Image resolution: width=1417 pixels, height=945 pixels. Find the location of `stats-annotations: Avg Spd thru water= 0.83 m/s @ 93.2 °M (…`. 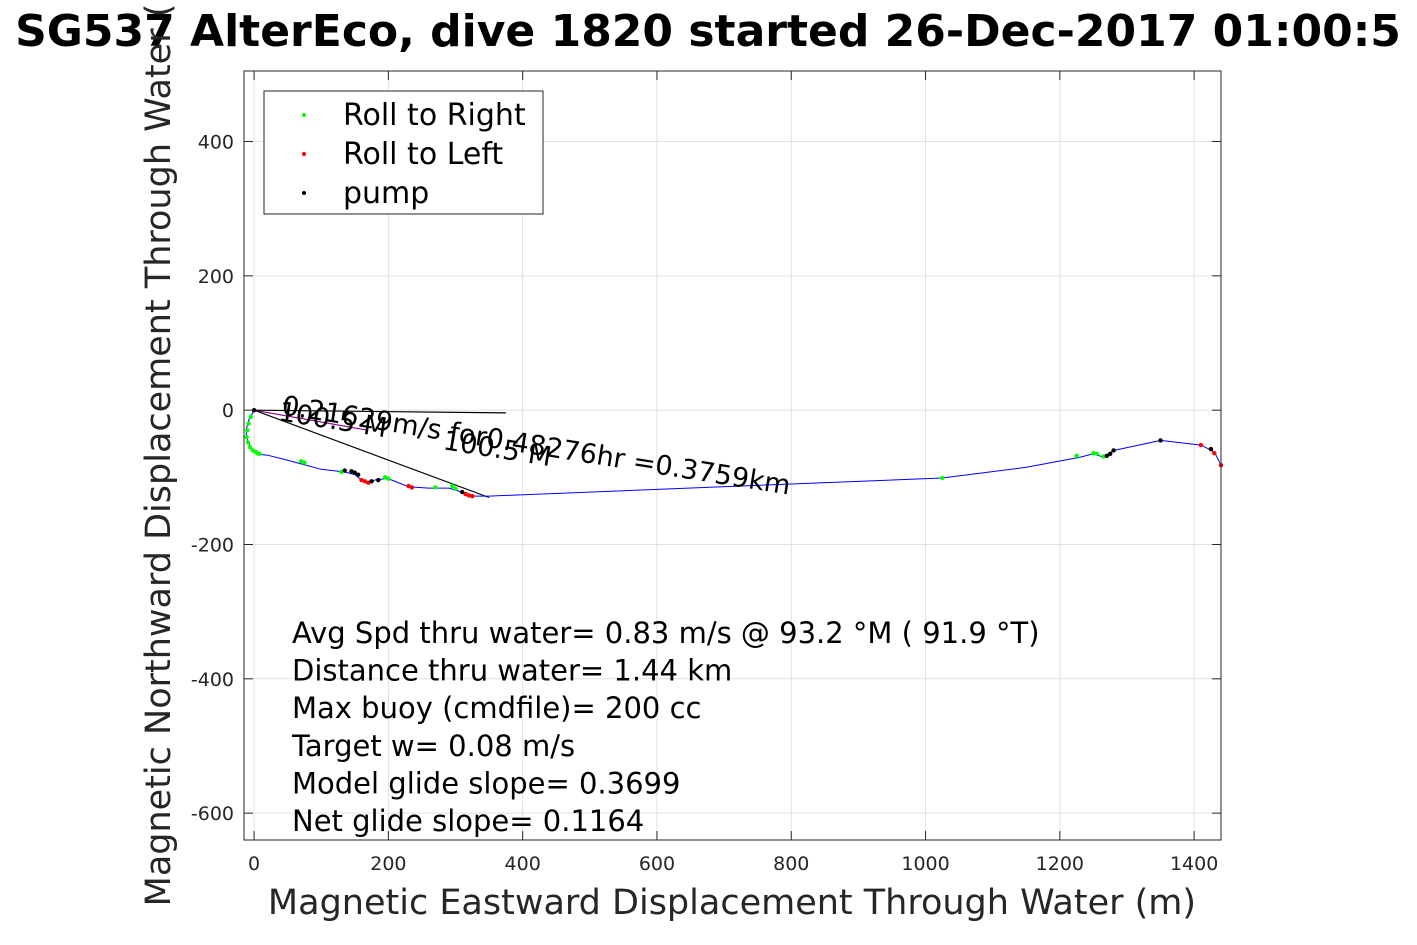

stats-annotations: Avg Spd thru water= 0.83 m/s @ 93.2 °M (… is located at coordinates (665, 727).